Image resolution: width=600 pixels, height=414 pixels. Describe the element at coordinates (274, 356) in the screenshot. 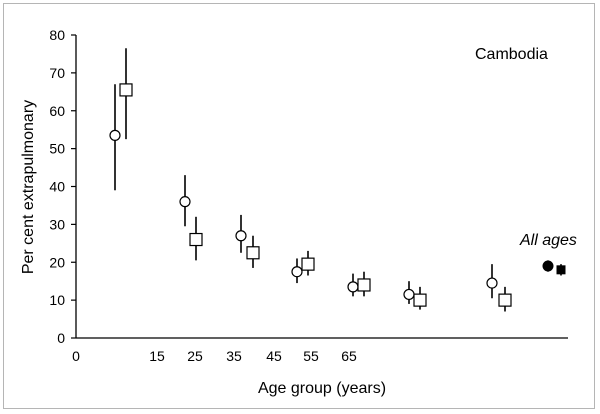

I see `x-tick-label: 45` at that location.